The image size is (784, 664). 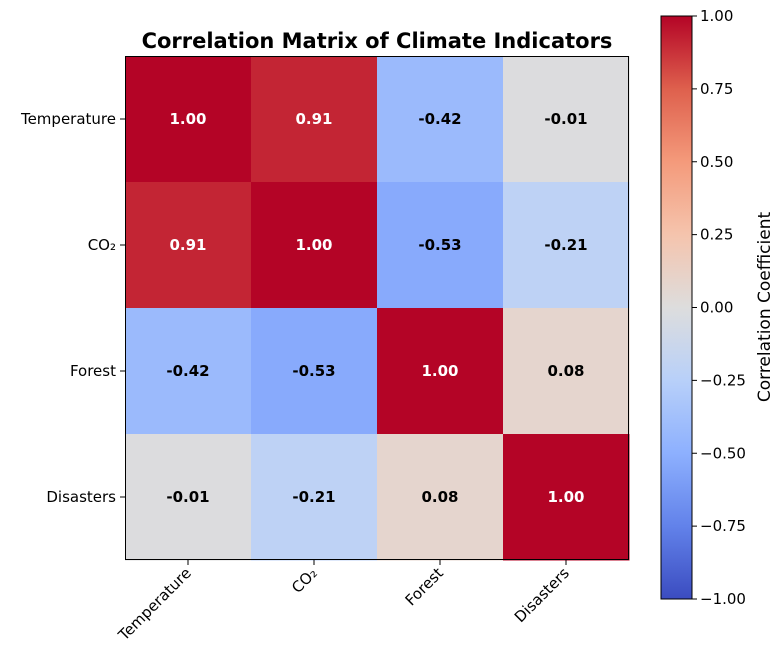 What do you see at coordinates (304, 580) in the screenshot?
I see `column-tick-label: CO₂` at bounding box center [304, 580].